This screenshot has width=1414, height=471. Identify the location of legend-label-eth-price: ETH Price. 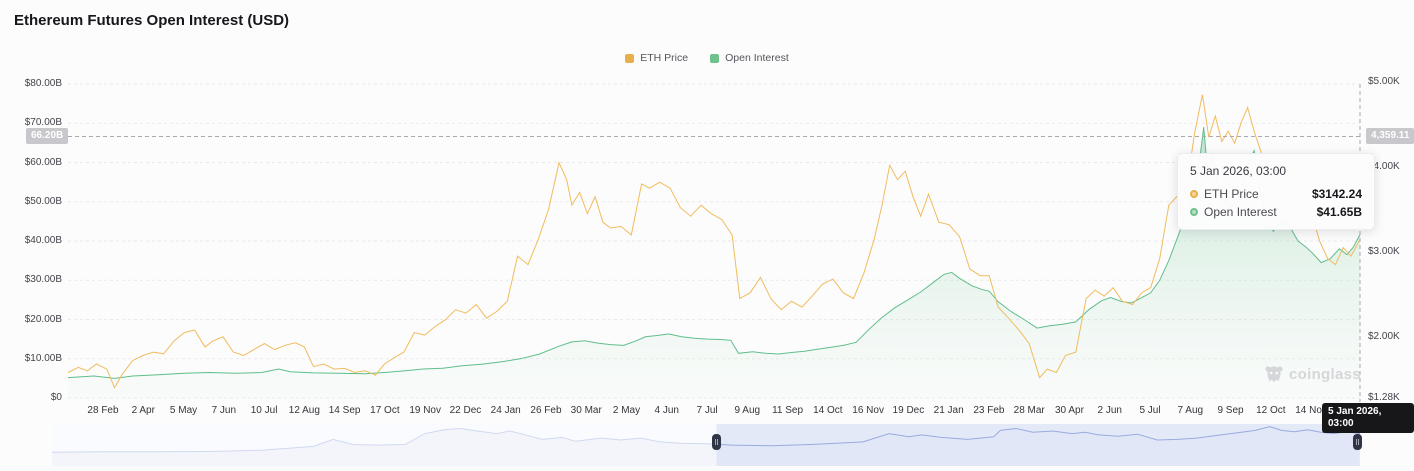
(664, 58).